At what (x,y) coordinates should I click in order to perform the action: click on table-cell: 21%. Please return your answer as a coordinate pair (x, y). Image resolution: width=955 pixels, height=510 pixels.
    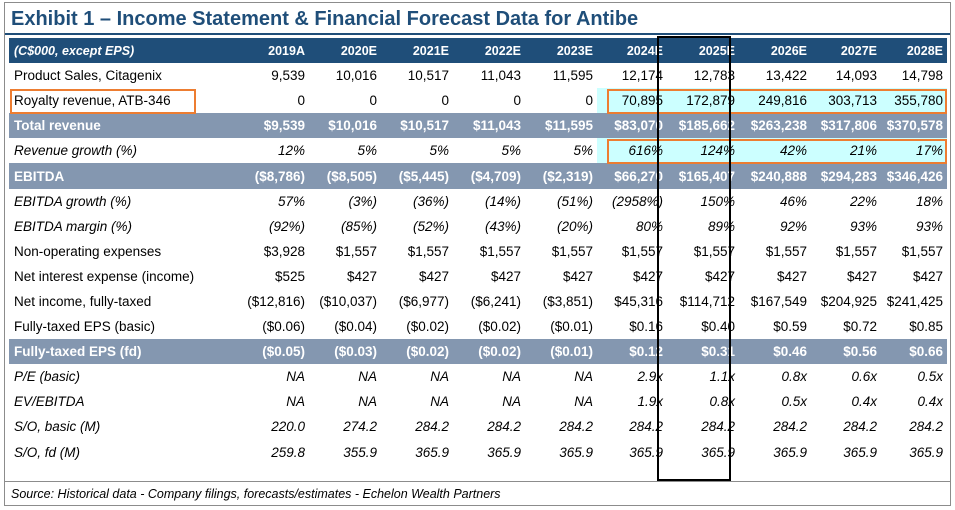
    Looking at the image, I should click on (846, 151).